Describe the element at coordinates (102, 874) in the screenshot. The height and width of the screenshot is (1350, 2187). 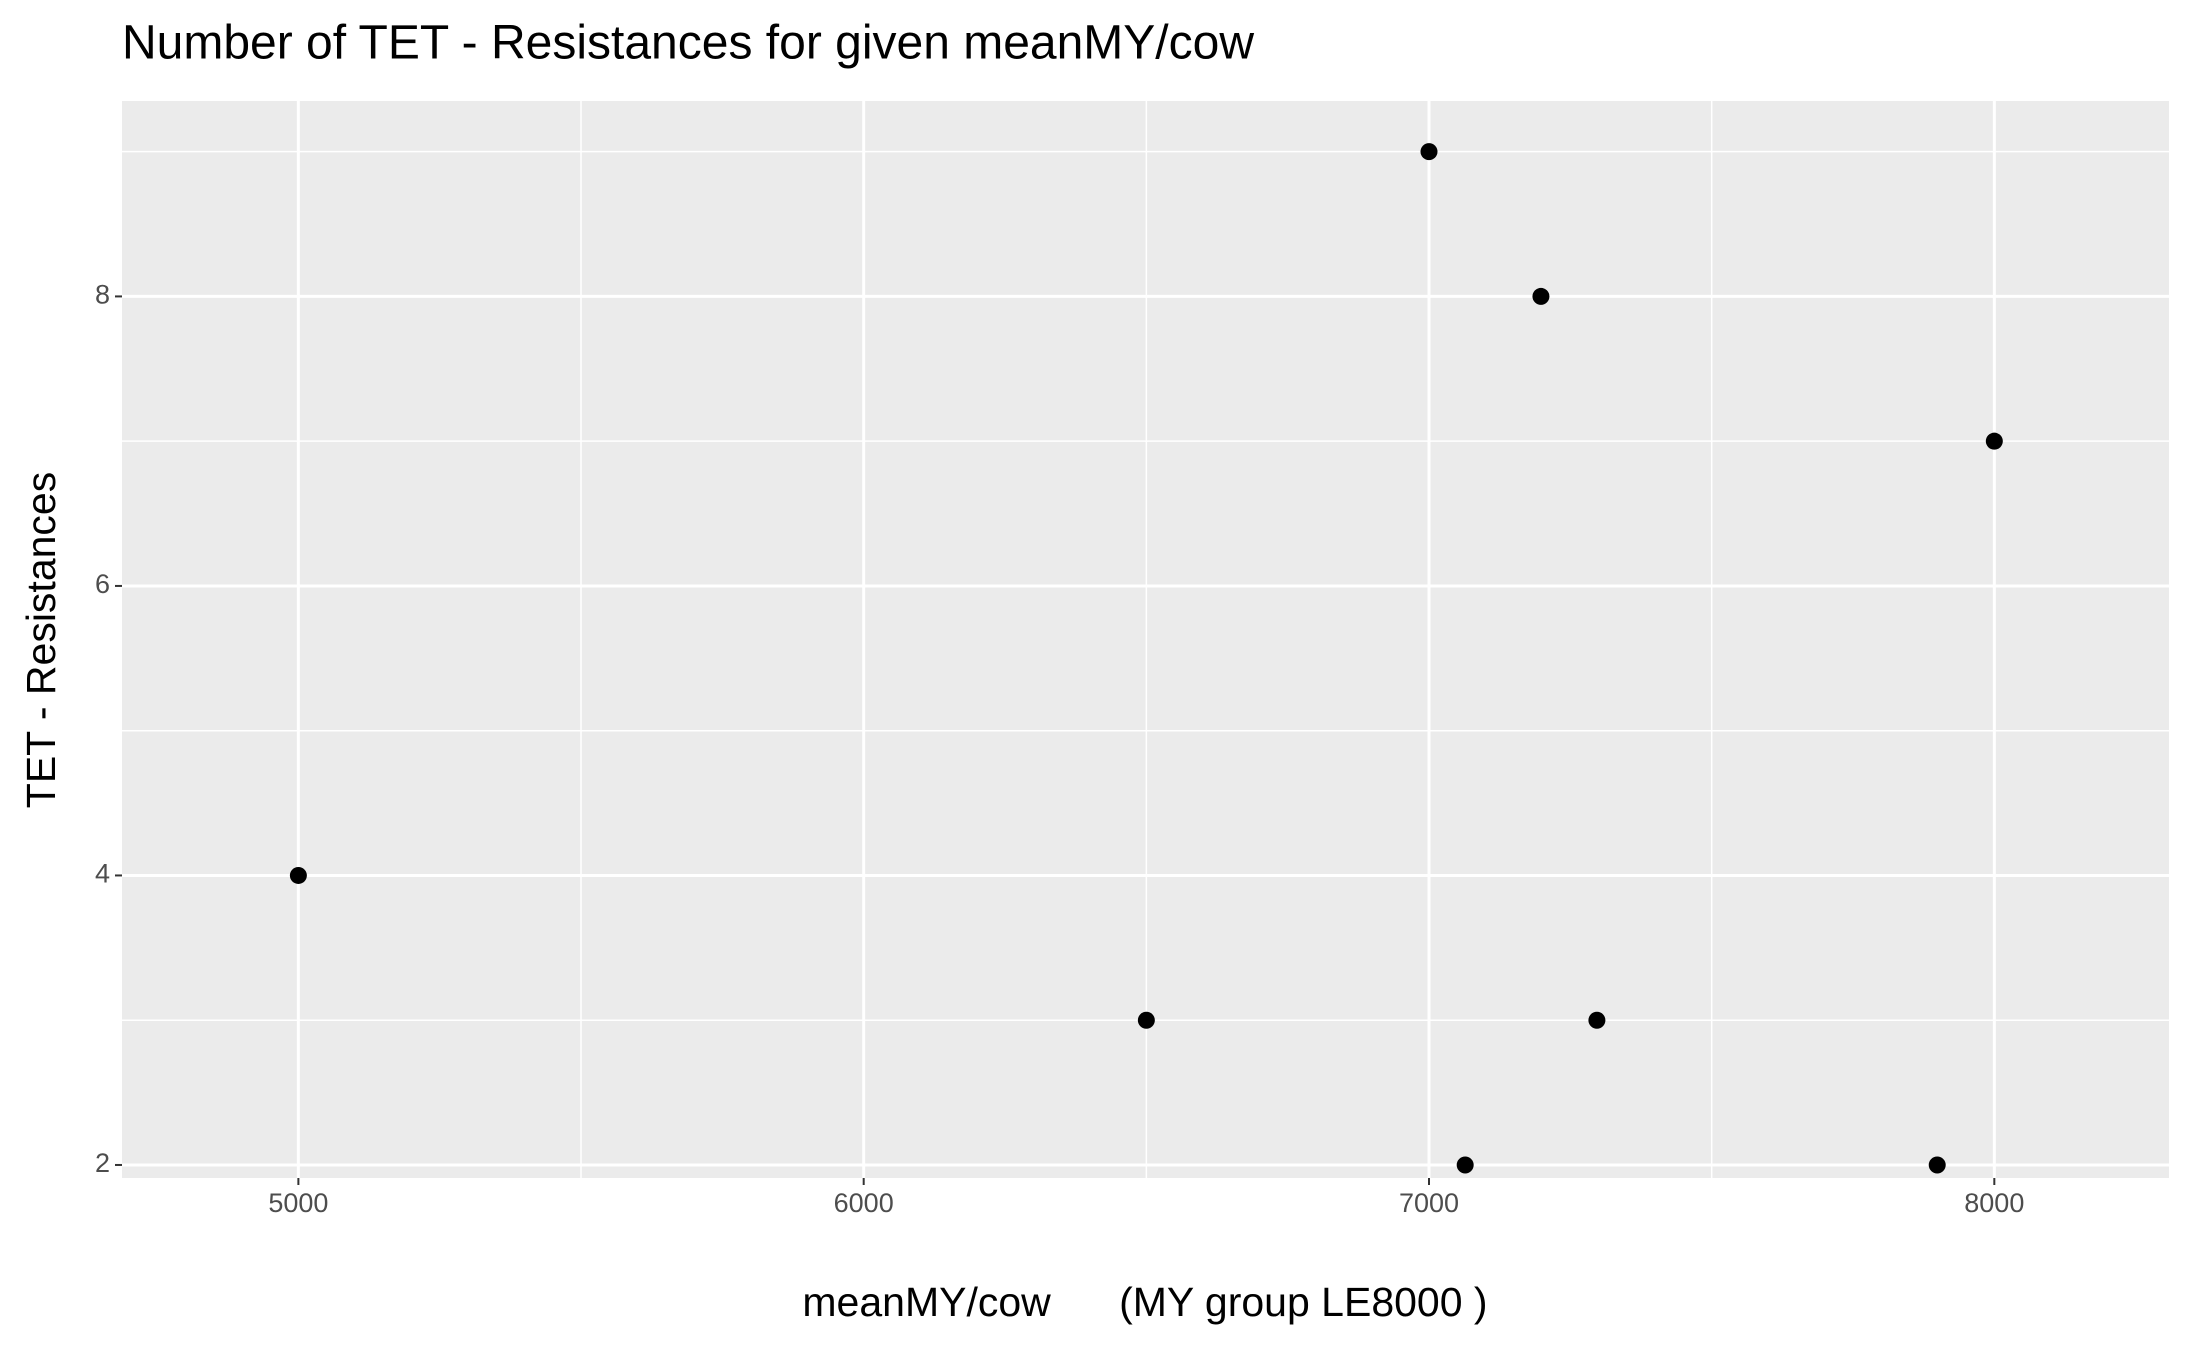
I see `y-tick-label: 4` at that location.